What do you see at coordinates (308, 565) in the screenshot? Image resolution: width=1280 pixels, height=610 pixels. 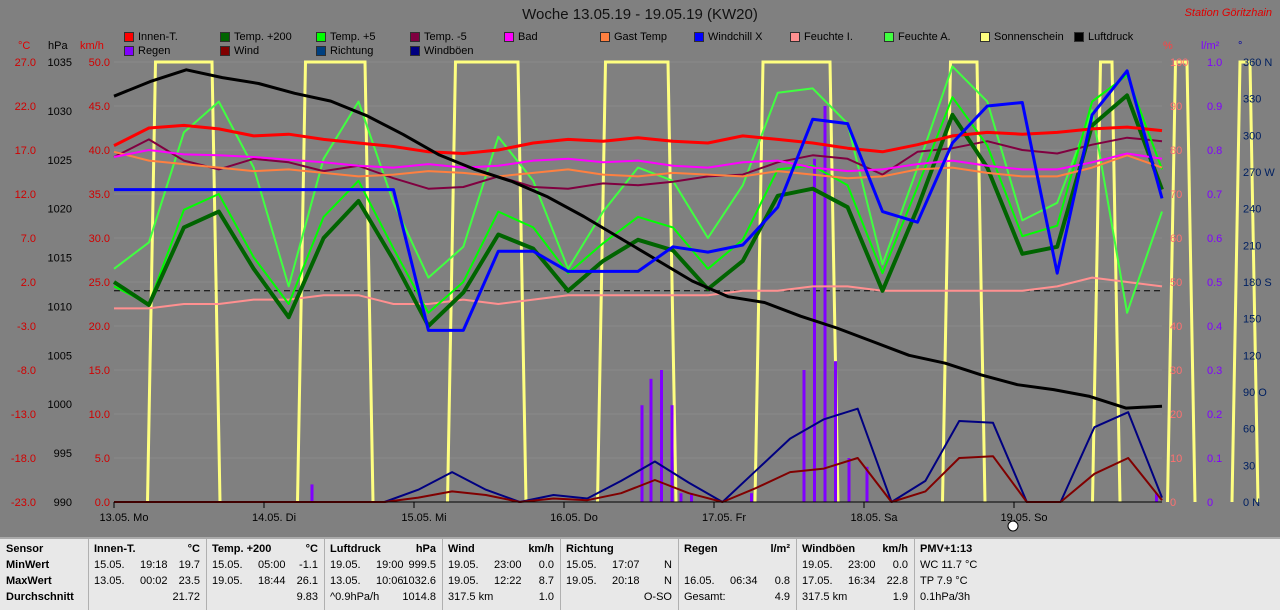 I see `stat-cell: -1.1` at bounding box center [308, 565].